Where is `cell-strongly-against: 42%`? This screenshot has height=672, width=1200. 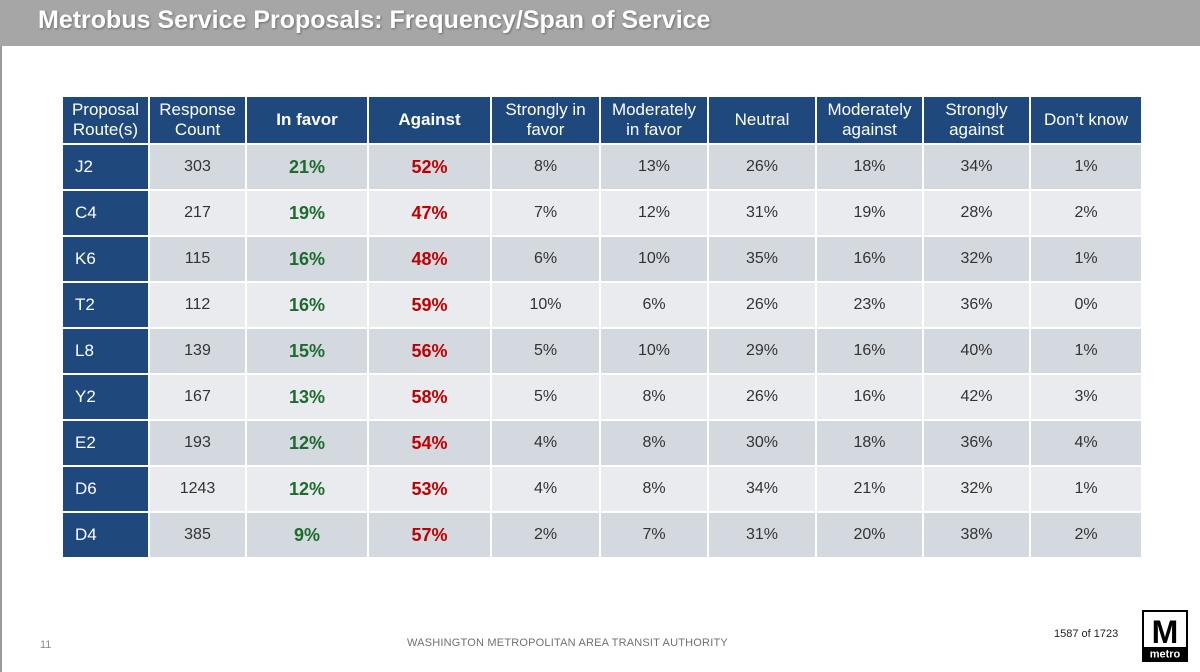
cell-strongly-against: 42% is located at coordinates (976, 397).